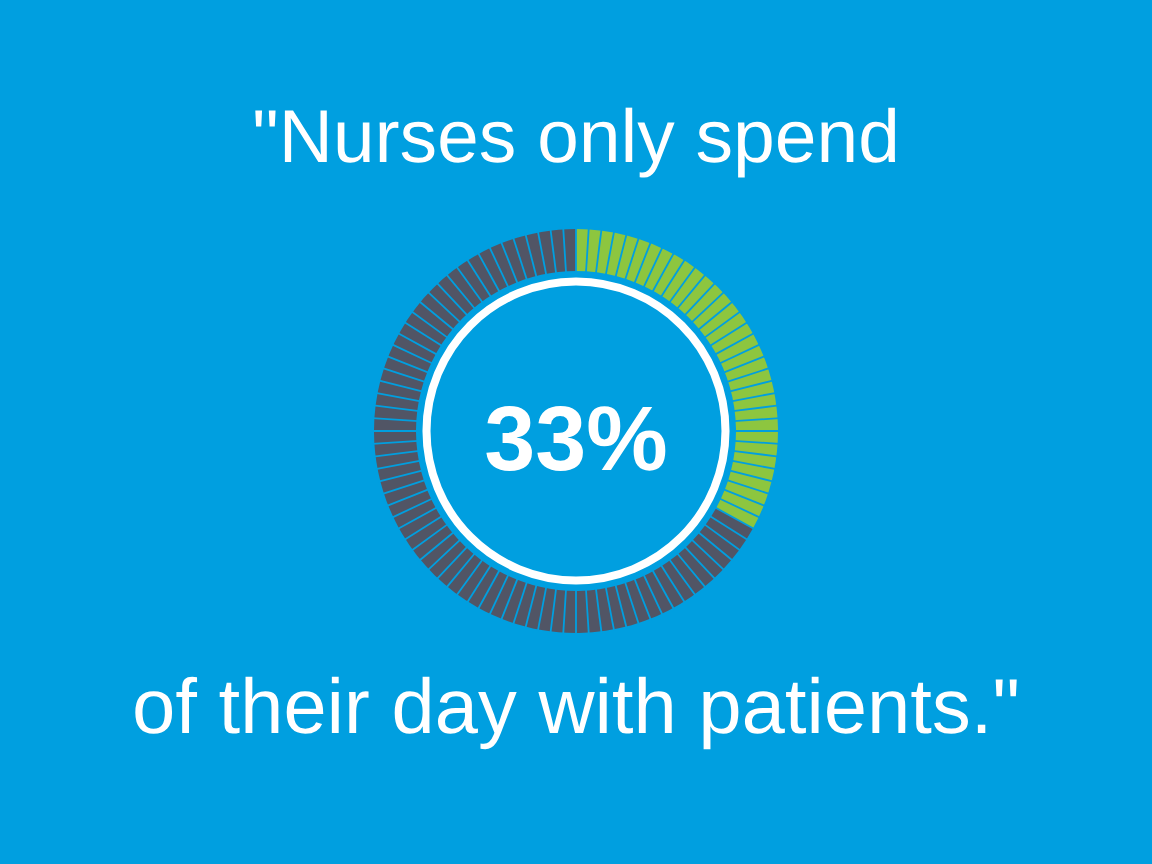 The image size is (1152, 864). What do you see at coordinates (576, 438) in the screenshot?
I see `text: 33%` at bounding box center [576, 438].